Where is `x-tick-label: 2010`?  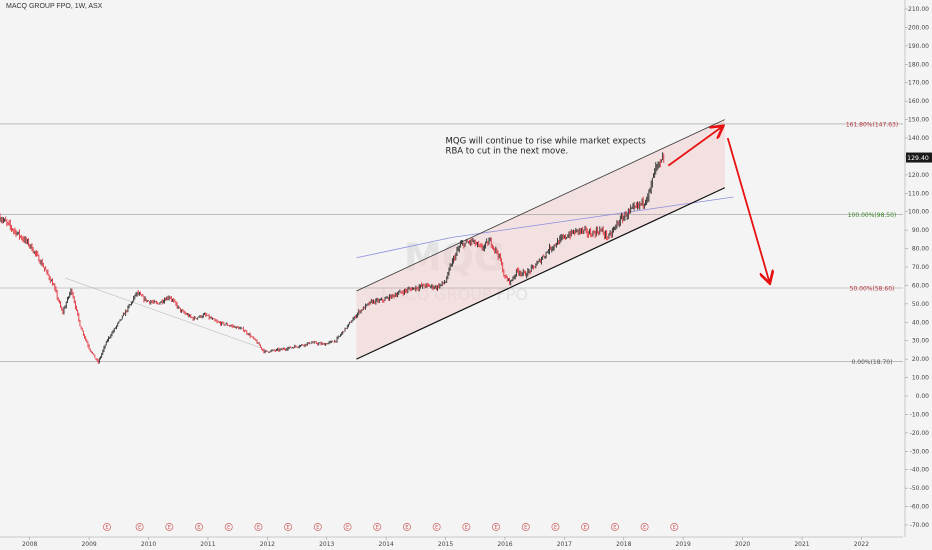
x-tick-label: 2010 is located at coordinates (148, 544).